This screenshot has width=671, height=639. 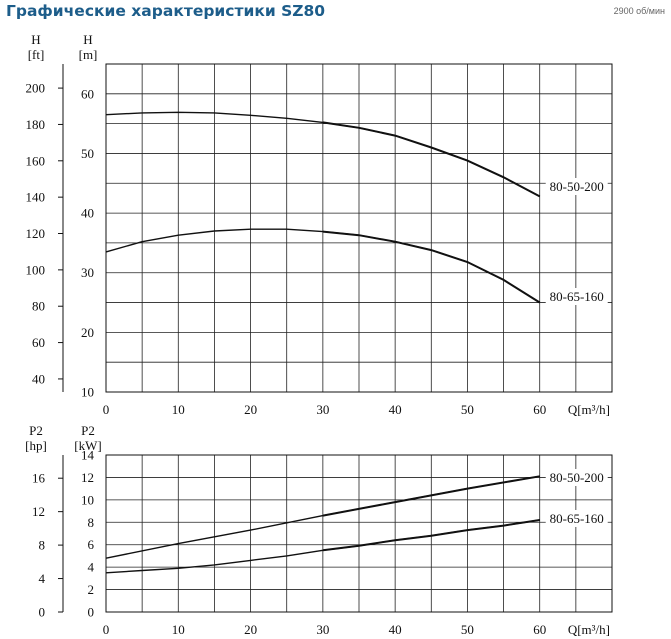 What do you see at coordinates (91, 544) in the screenshot?
I see `y-tick-label-metric: 6` at bounding box center [91, 544].